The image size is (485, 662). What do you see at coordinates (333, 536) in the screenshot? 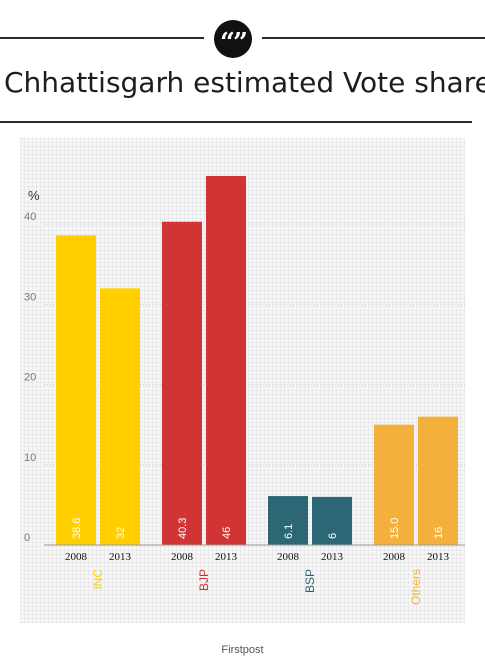
I see `bar-value-label: 6` at bounding box center [333, 536].